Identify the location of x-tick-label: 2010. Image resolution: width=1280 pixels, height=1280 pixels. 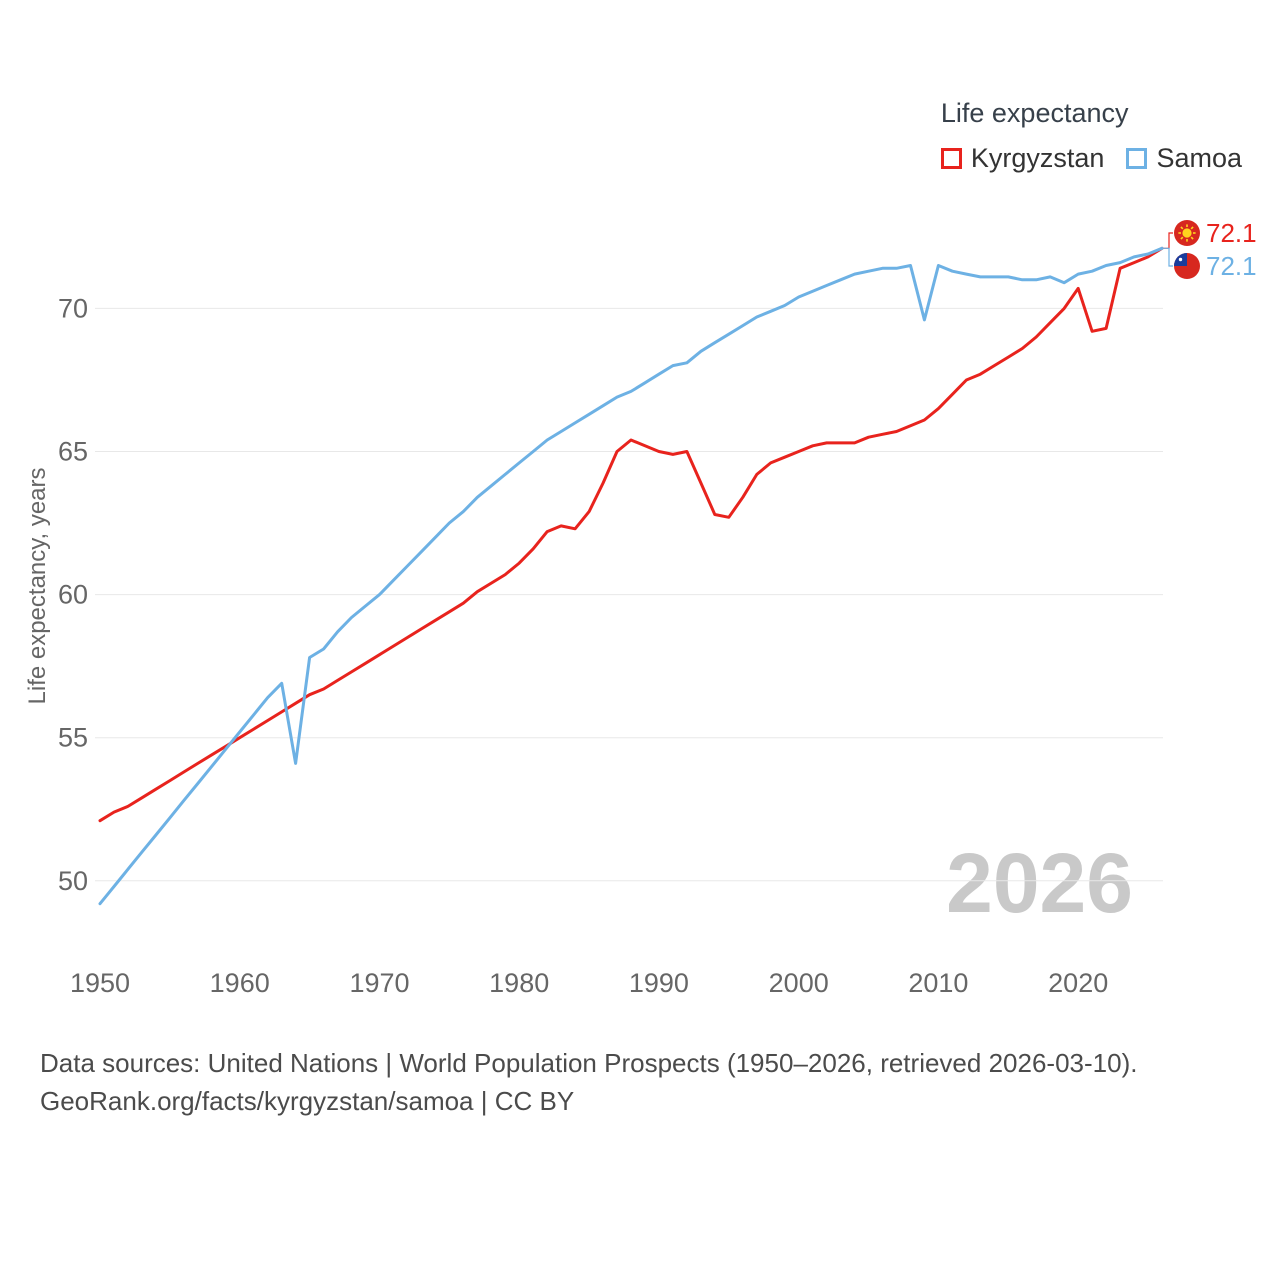
(938, 983).